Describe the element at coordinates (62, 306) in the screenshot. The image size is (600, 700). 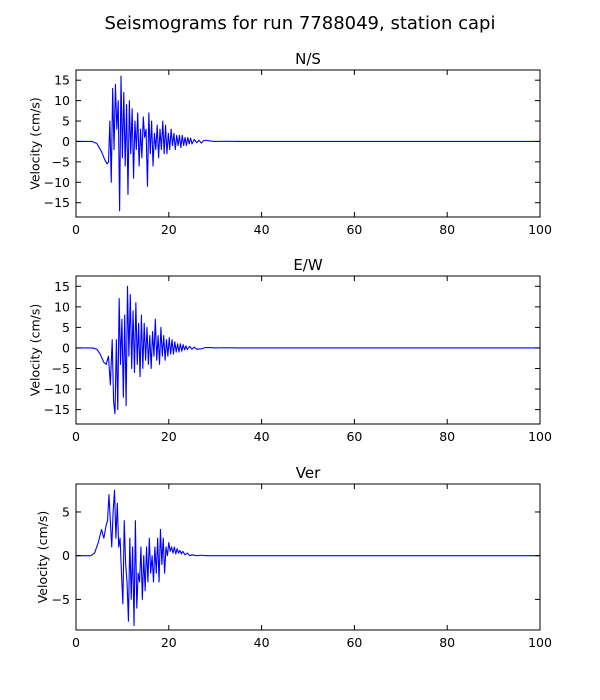
I see `y-tick-label-ew-10: 10` at that location.